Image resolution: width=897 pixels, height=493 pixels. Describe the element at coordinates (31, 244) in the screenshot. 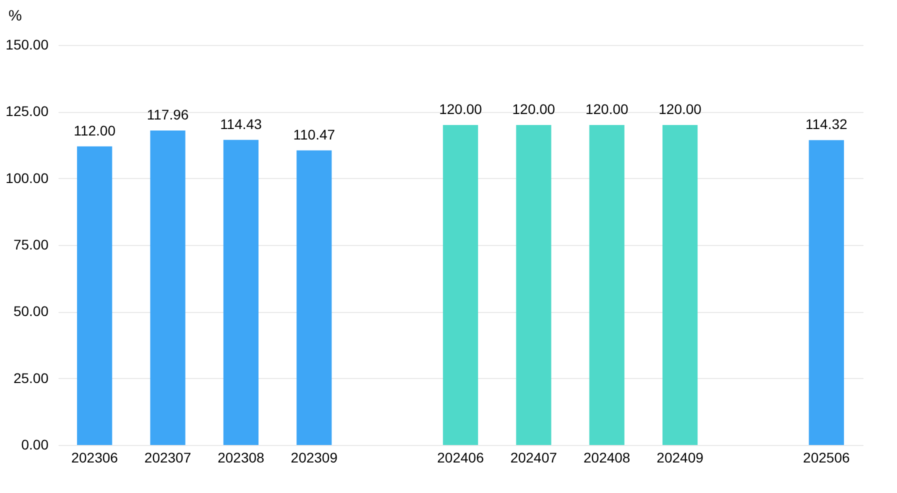

I see `y-tick-label: 75.00` at that location.